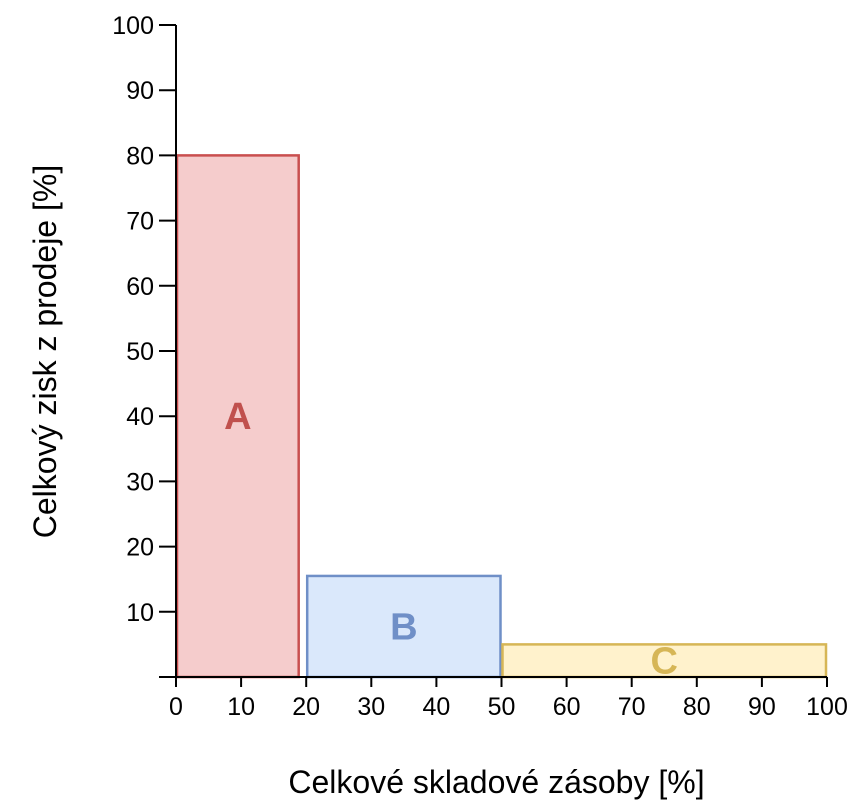  What do you see at coordinates (140, 613) in the screenshot?
I see `y-tick-label: 10` at bounding box center [140, 613].